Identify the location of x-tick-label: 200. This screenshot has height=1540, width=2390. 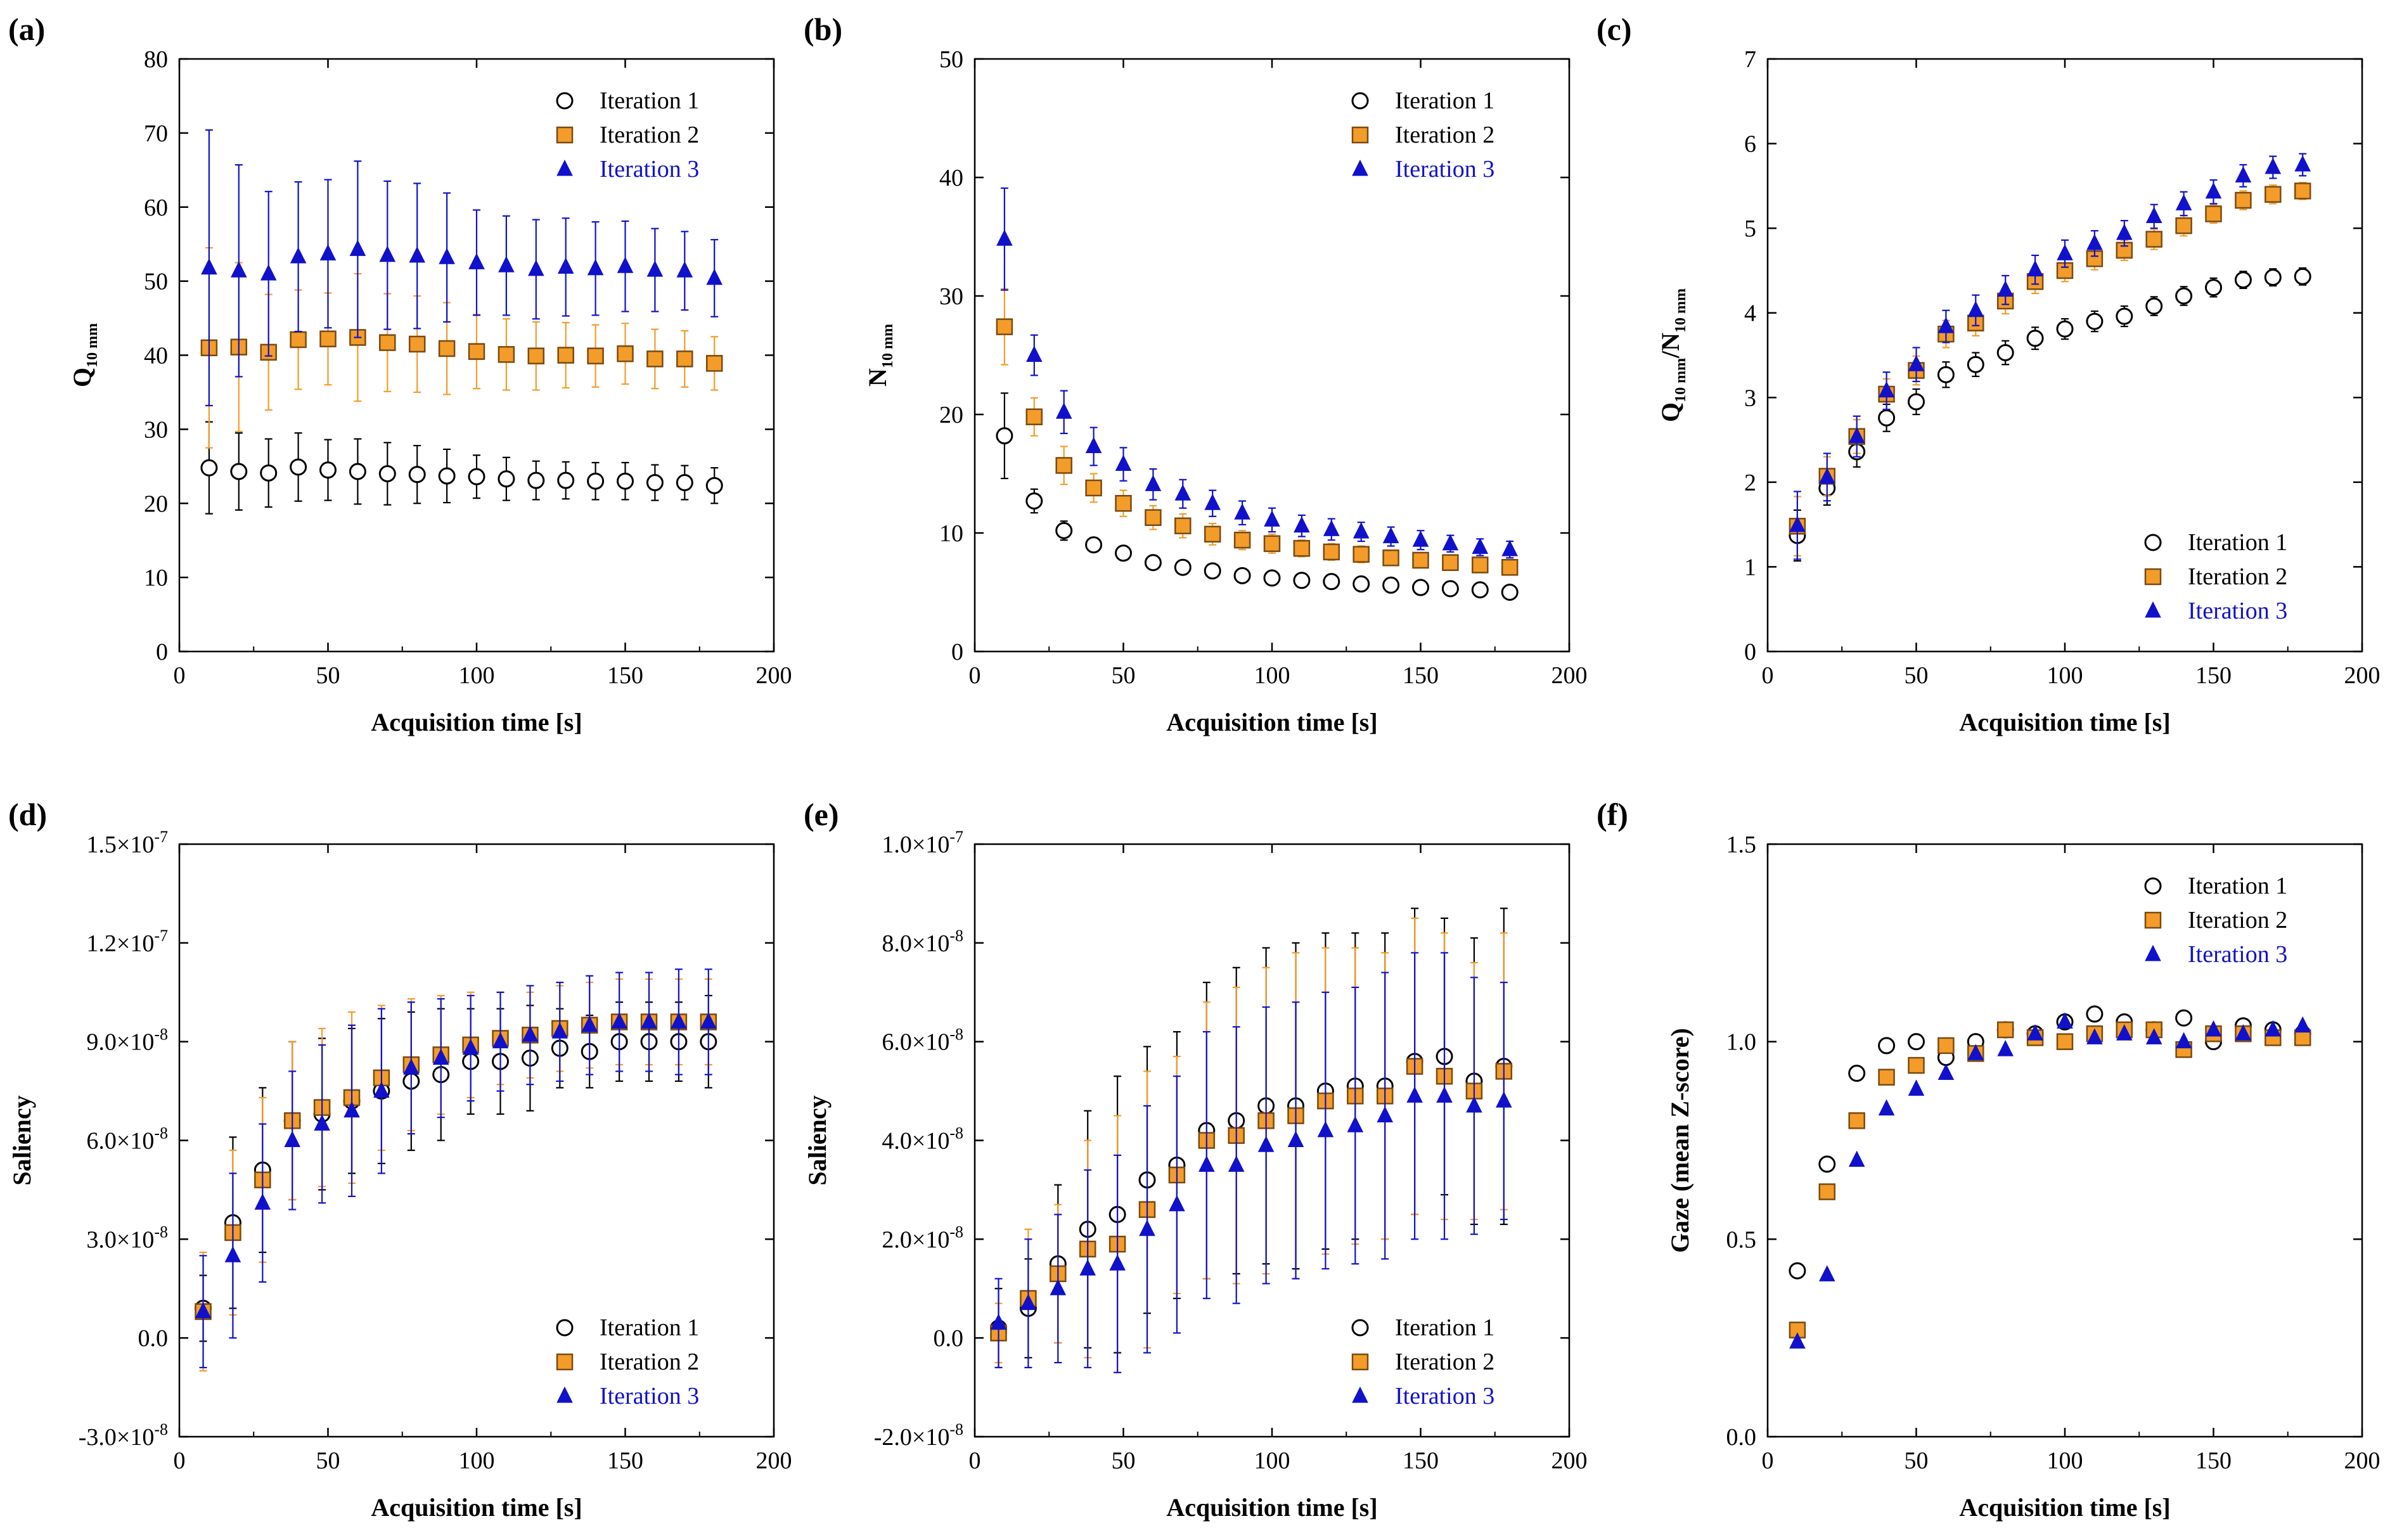
(1570, 1460).